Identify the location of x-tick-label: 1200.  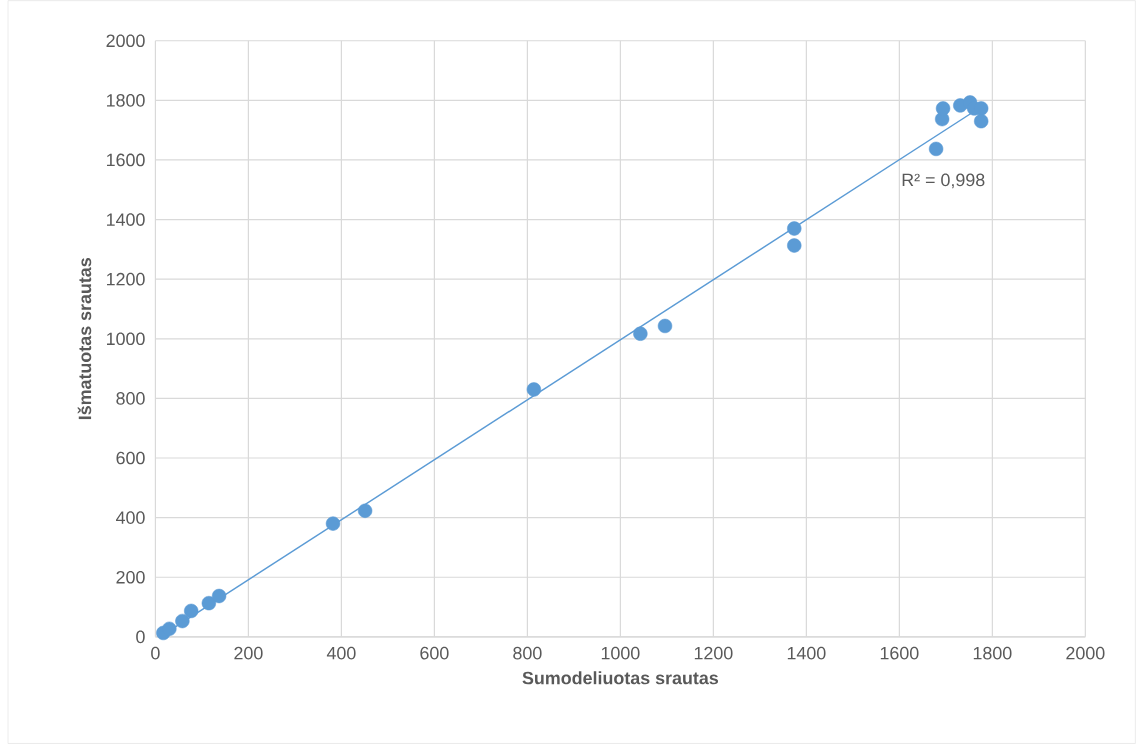
(713, 653).